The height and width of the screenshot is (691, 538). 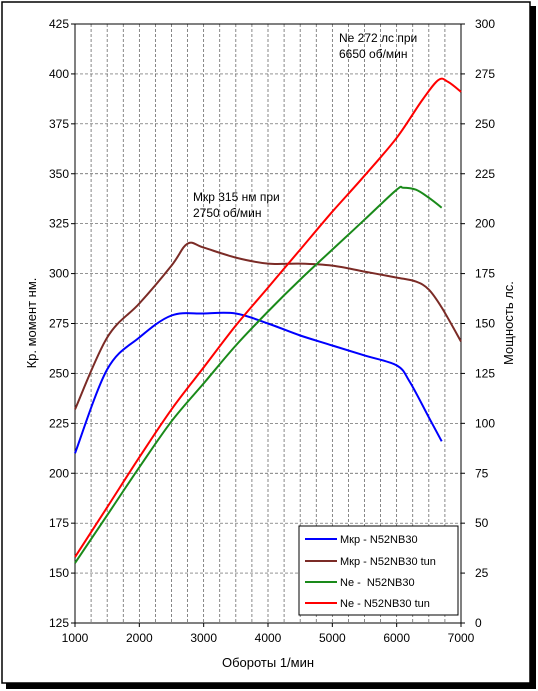 What do you see at coordinates (485, 423) in the screenshot?
I see `y-right-tick-label: 100` at bounding box center [485, 423].